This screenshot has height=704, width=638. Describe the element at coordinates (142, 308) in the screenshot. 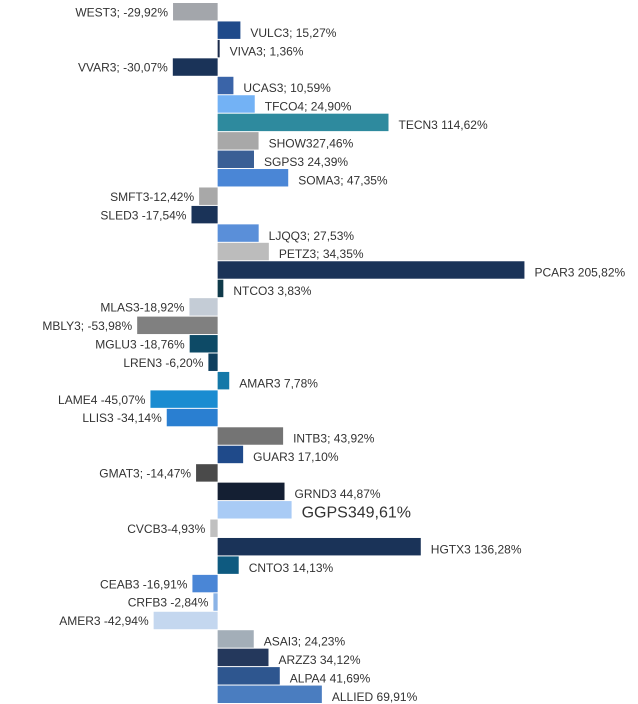

I see `data-label: MLAS3-18,92%` at that location.